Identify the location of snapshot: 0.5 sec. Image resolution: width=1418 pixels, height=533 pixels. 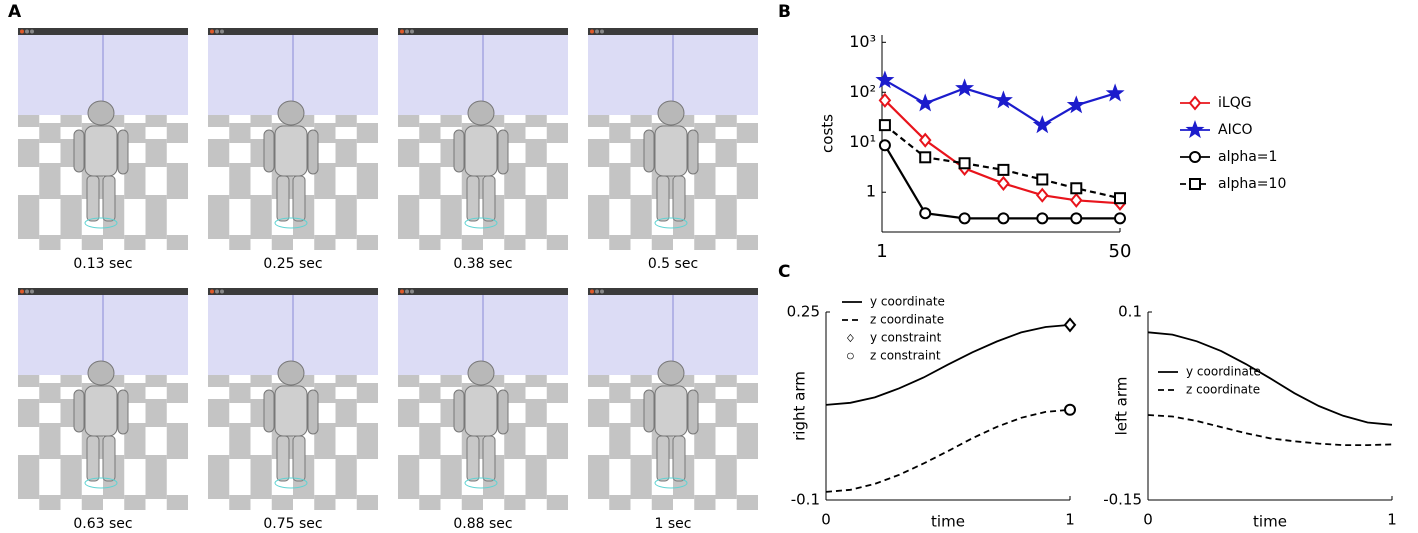
(673, 150).